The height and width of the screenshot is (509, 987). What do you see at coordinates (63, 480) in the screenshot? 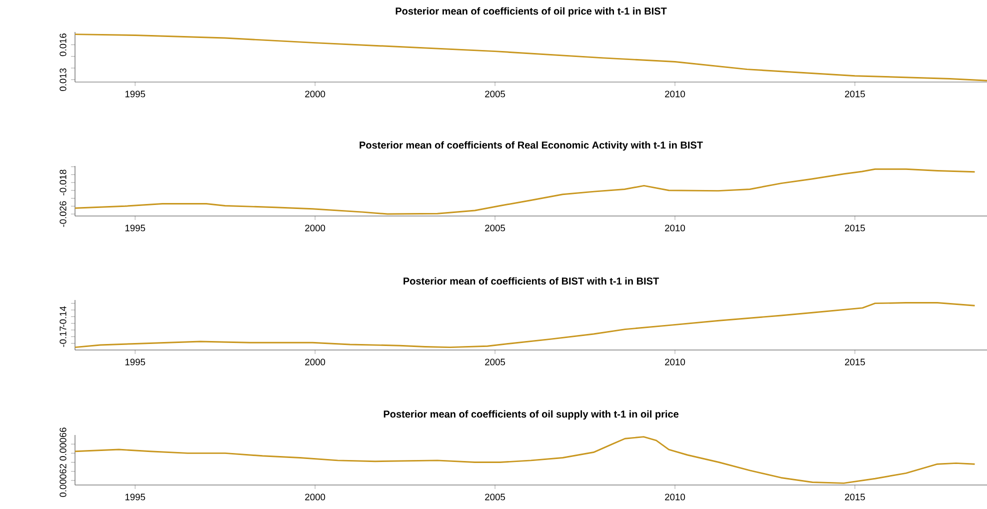
I see `y-tick-label: 0.00062` at bounding box center [63, 480].